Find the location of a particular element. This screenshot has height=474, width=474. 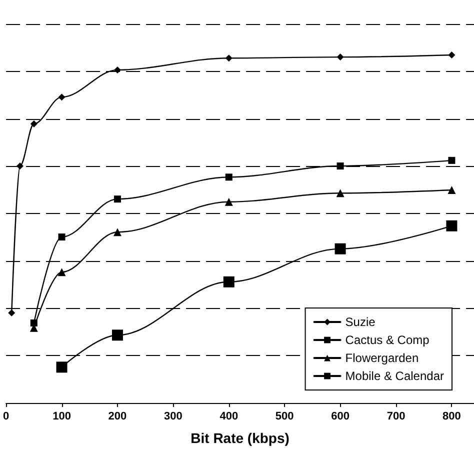

legend-label: Cactus & Comp is located at coordinates (387, 340).